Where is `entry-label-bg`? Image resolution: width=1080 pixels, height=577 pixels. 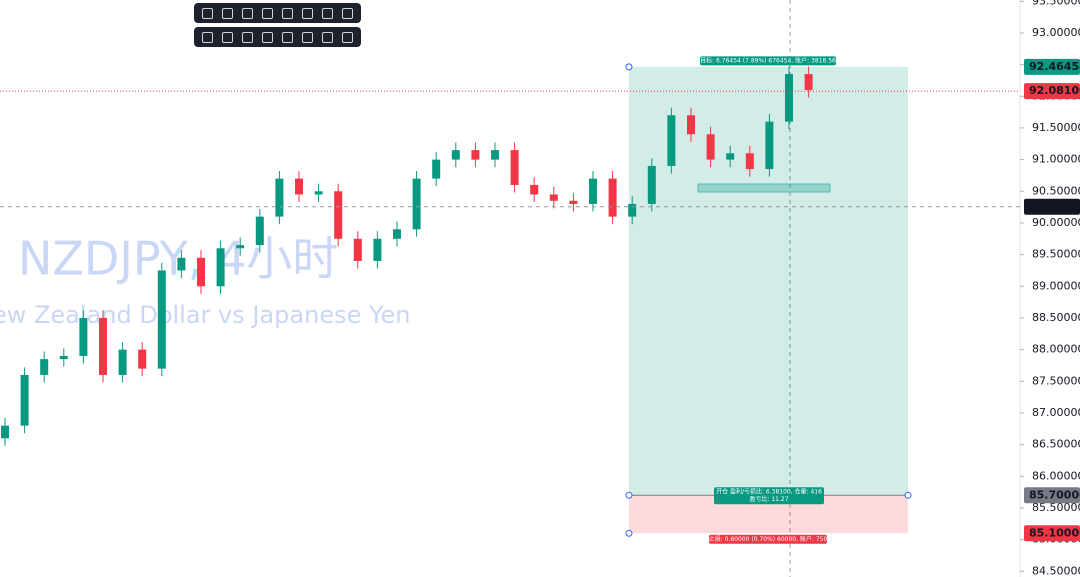
entry-label-bg is located at coordinates (769, 496).